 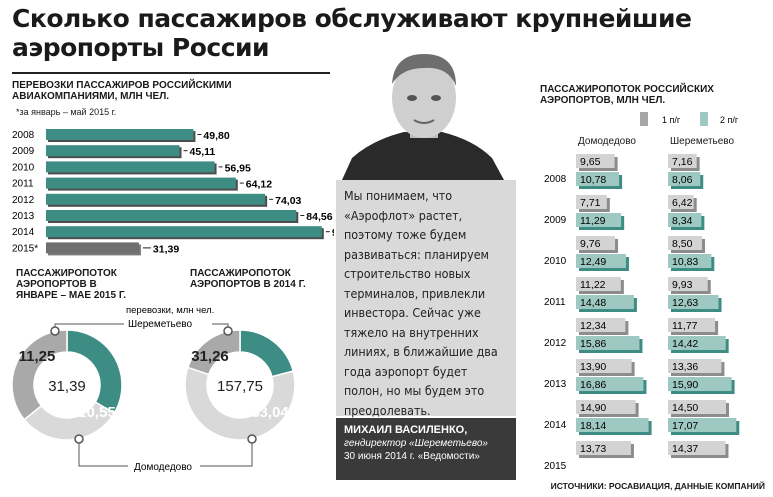 I want to click on pie-legend-sheremetyevo: Шереметьево, so click(x=160, y=324).